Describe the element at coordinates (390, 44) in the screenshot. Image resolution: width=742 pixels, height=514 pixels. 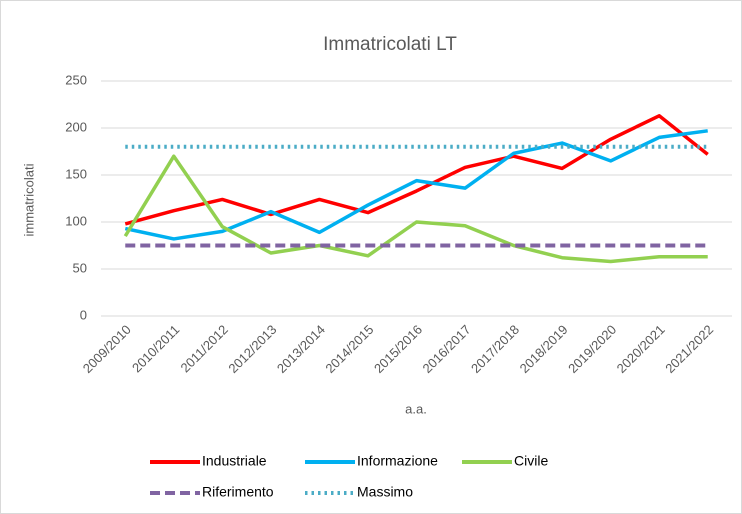
I see `chart-title: Immatricolati LT` at that location.